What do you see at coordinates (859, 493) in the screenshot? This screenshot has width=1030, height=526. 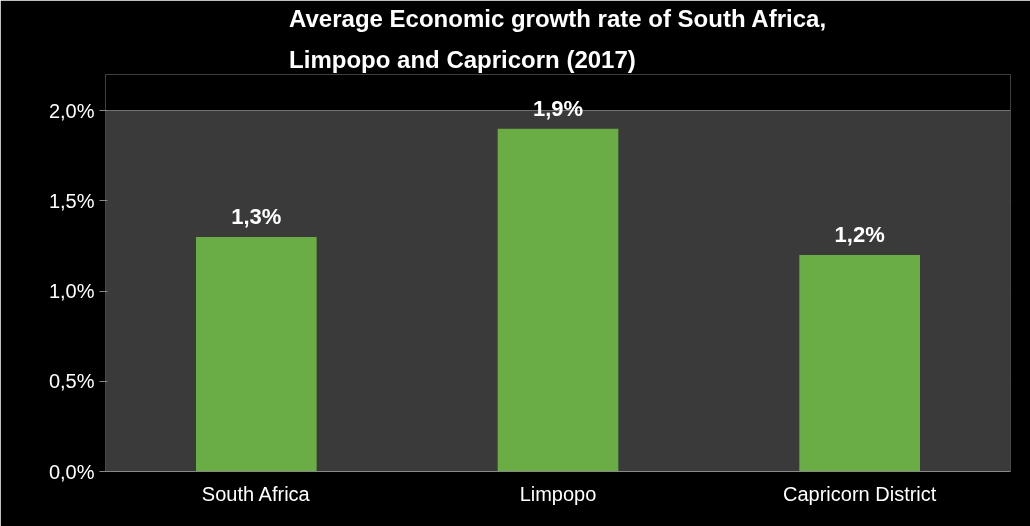 I see `x-tick-label: Capricorn District` at bounding box center [859, 493].